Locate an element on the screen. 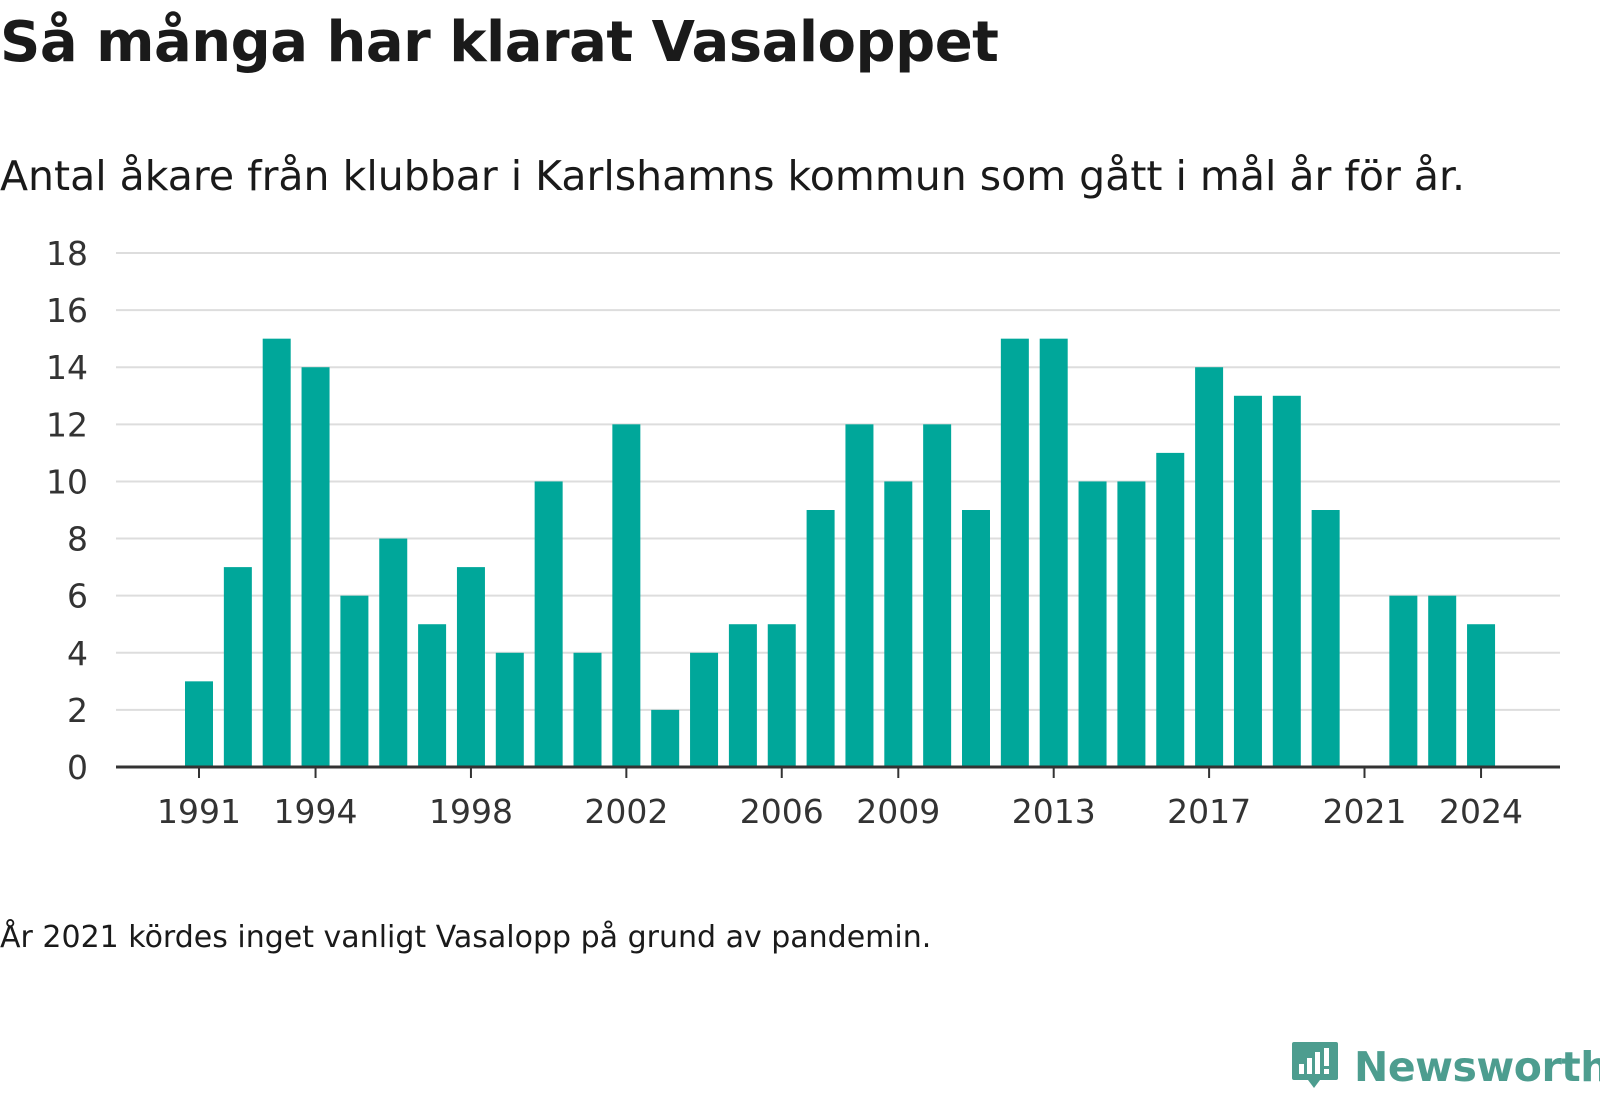  newsworthy-logo: Newsworthy is located at coordinates (1445, 1067).